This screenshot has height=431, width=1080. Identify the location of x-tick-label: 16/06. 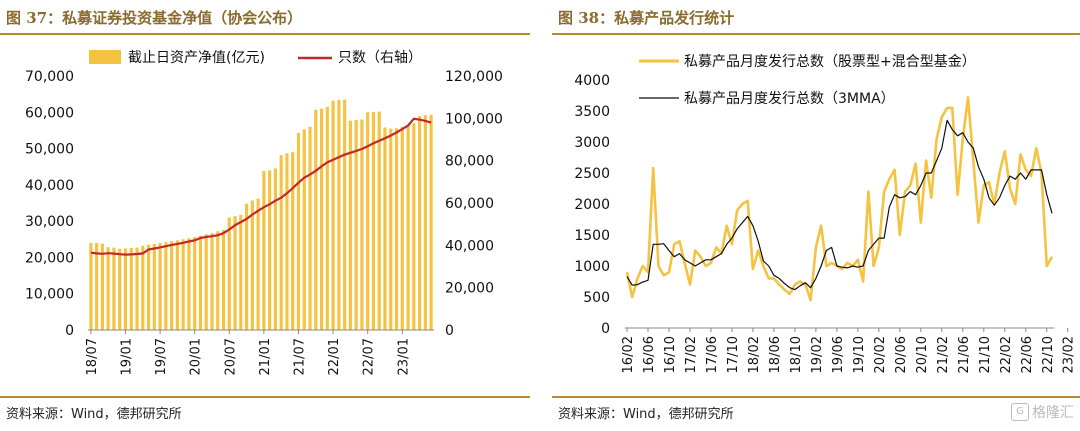
(649, 354).